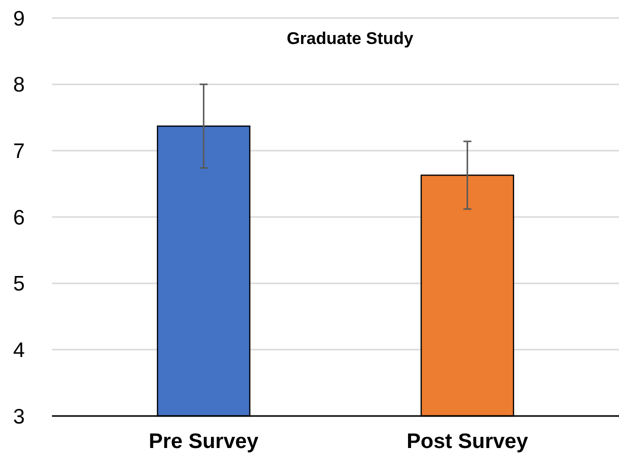 This screenshot has width=619, height=459. What do you see at coordinates (467, 441) in the screenshot?
I see `x-tick-label: Post Survey` at bounding box center [467, 441].